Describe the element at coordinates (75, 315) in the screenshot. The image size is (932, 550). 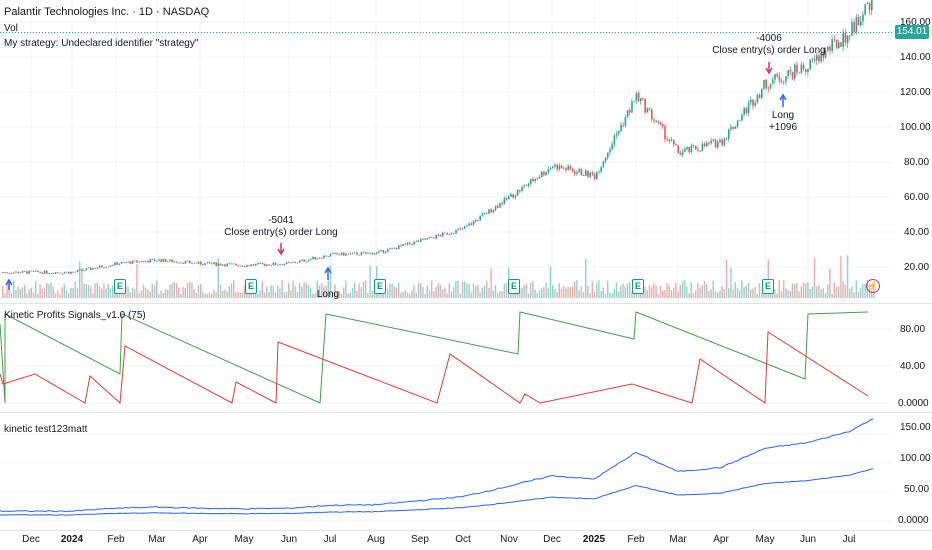
I see `indicator-1-legend: Kinetic Profits Signals_v1.0 (75)` at that location.